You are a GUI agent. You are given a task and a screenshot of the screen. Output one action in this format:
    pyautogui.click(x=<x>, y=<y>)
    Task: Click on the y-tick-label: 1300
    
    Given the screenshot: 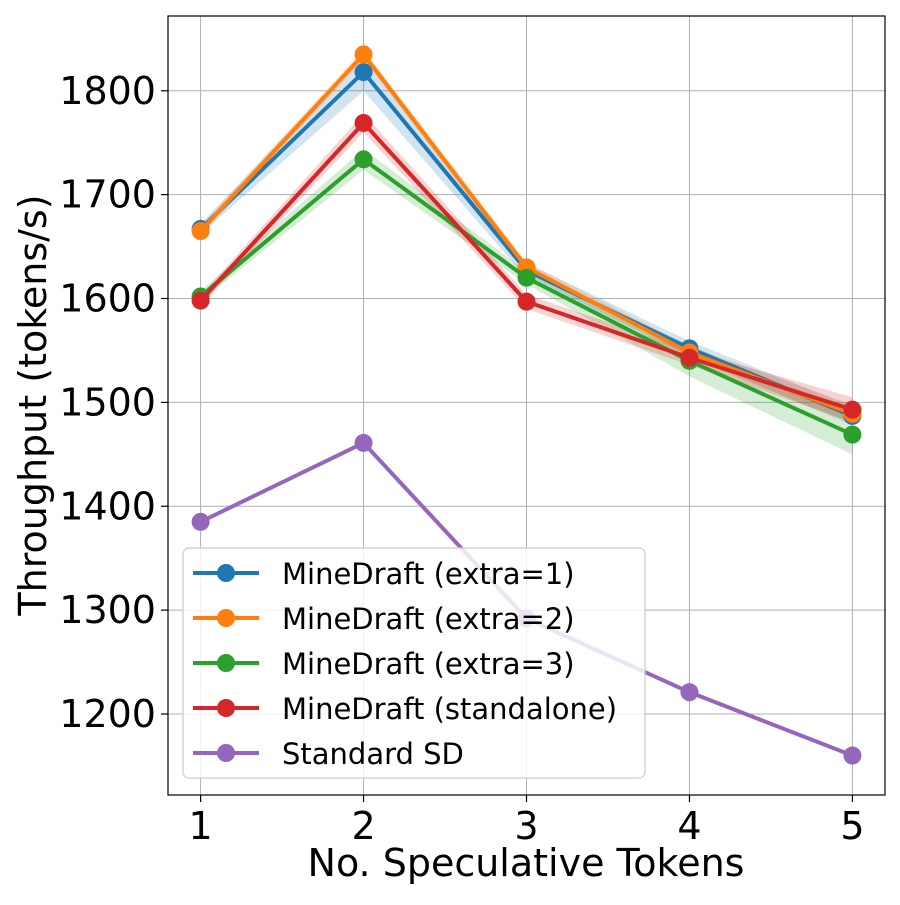 What is the action you would take?
    pyautogui.click(x=107, y=610)
    